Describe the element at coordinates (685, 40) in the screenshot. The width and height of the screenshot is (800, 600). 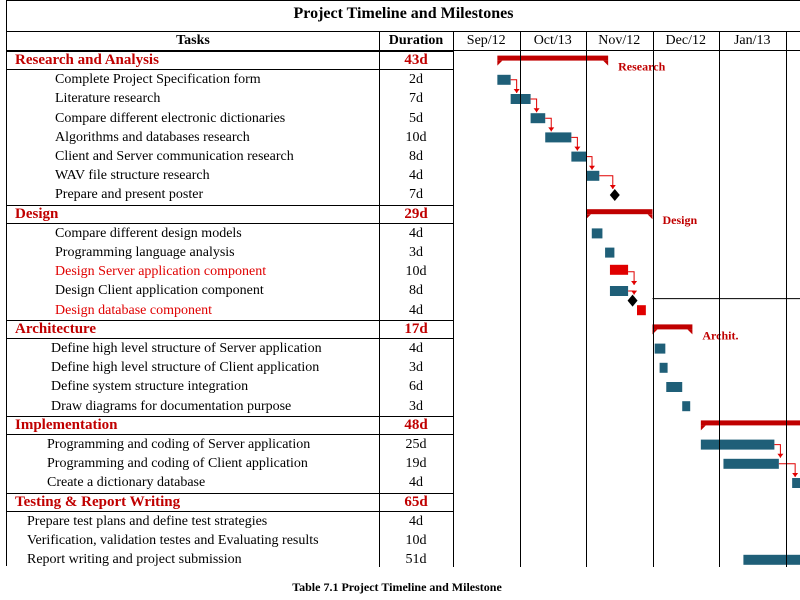
I see `month-header: Dec/12` at that location.